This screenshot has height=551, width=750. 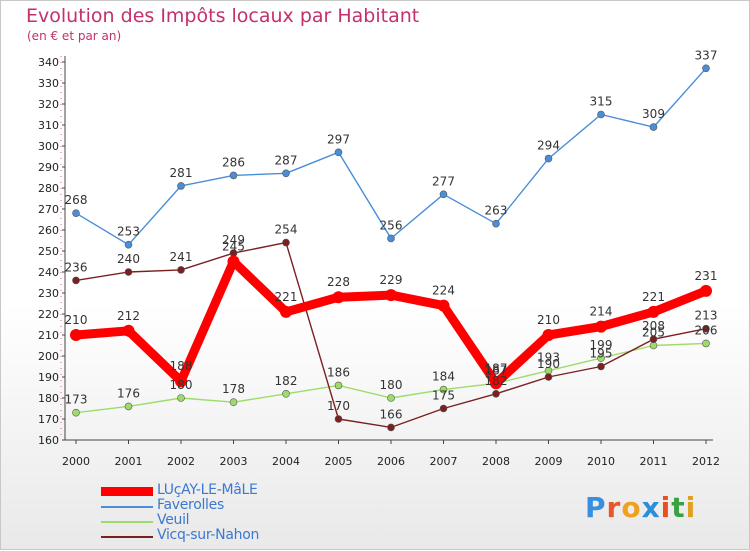 I want to click on data-label-faverolles: 309, so click(x=653, y=114).